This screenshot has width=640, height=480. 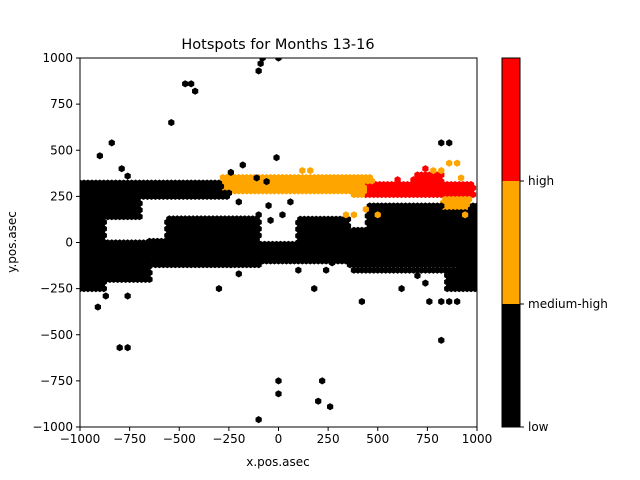 I want to click on colorbar-segment-high, so click(x=511, y=119).